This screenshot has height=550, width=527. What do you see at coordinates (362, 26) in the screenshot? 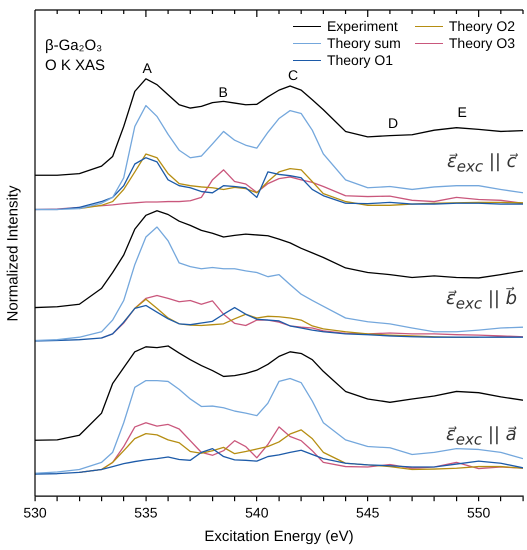
I see `legend-label: Experiment` at bounding box center [362, 26].